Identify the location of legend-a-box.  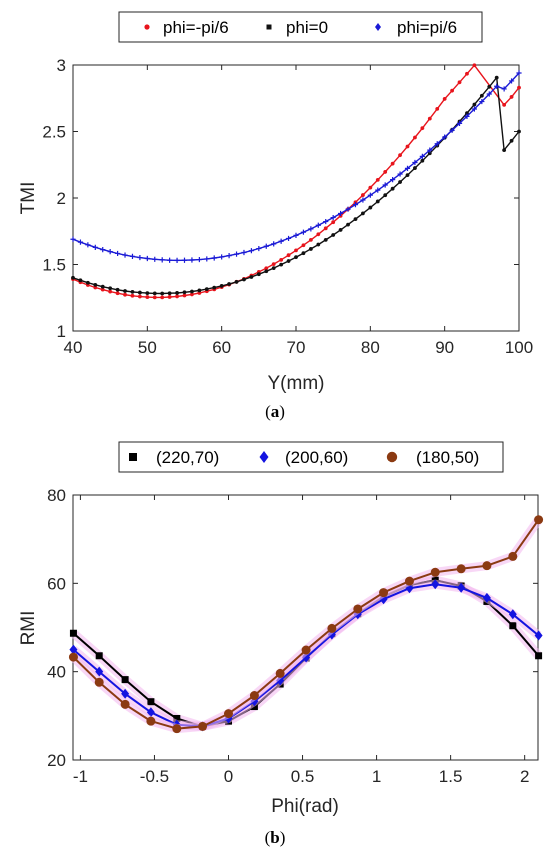
(300, 27).